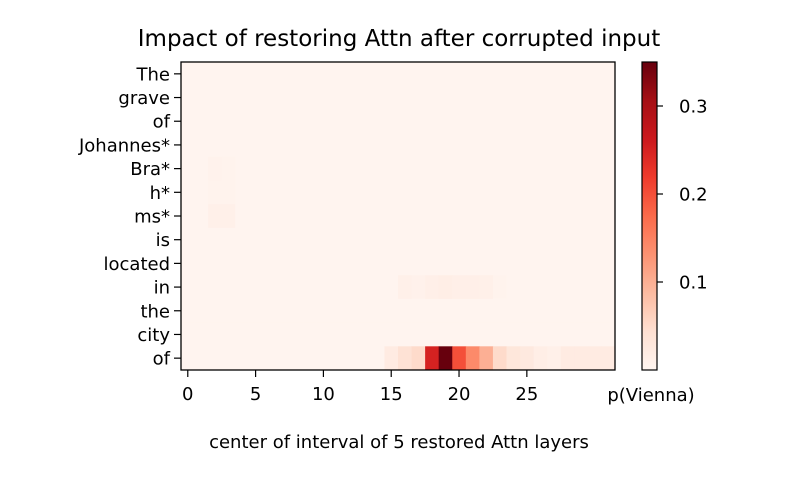 The height and width of the screenshot is (482, 797). Describe the element at coordinates (323, 394) in the screenshot. I see `x-tick-label: 10` at that location.